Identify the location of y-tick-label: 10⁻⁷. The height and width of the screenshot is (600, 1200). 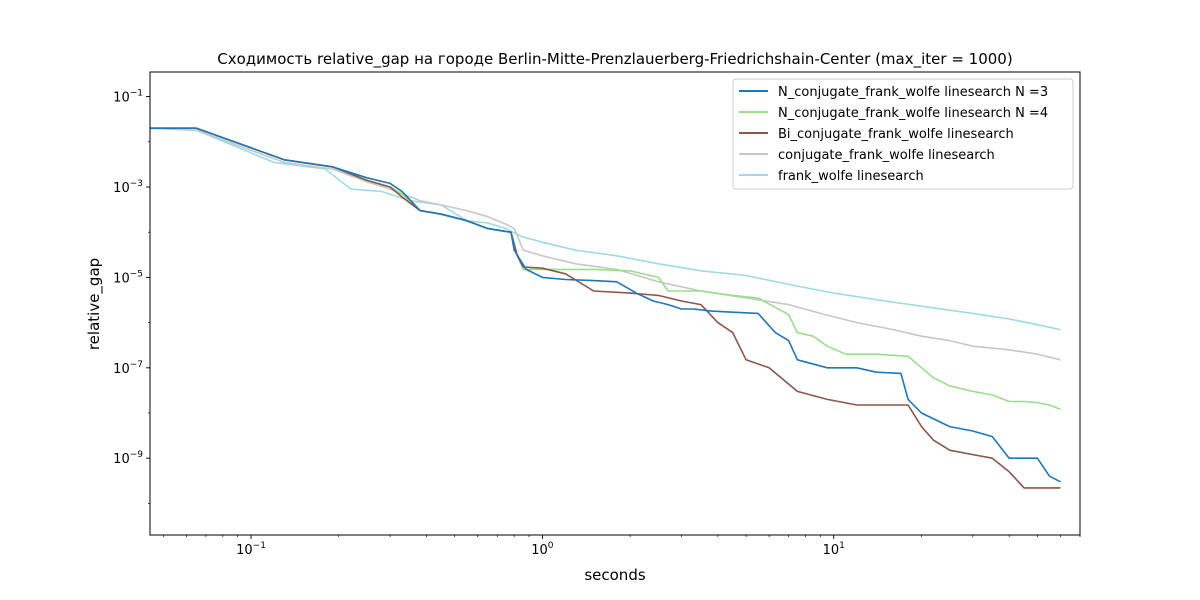
(128, 368).